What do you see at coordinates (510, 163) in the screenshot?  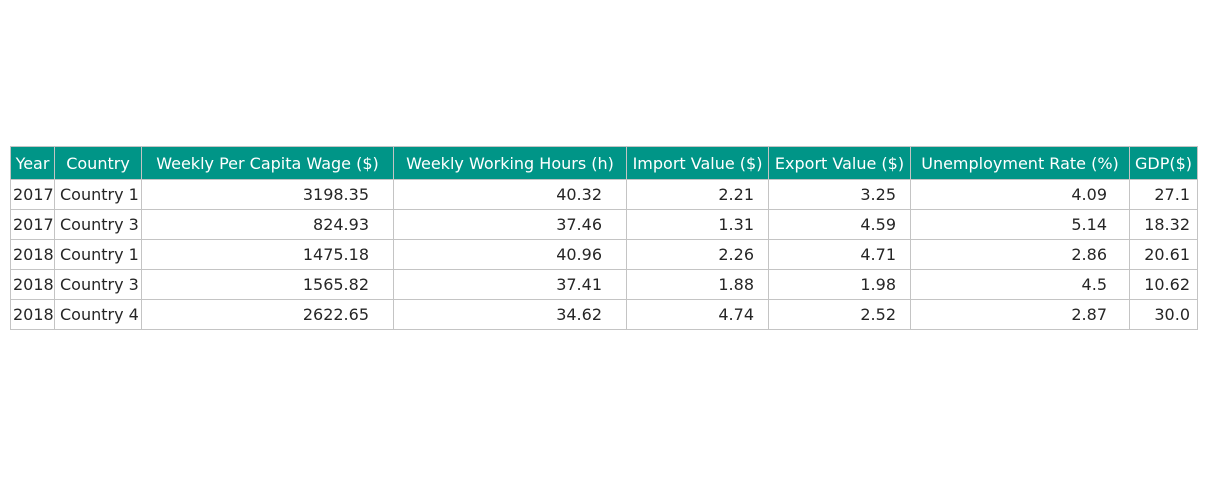 I see `column-header: Weekly Working Hours (h)` at bounding box center [510, 163].